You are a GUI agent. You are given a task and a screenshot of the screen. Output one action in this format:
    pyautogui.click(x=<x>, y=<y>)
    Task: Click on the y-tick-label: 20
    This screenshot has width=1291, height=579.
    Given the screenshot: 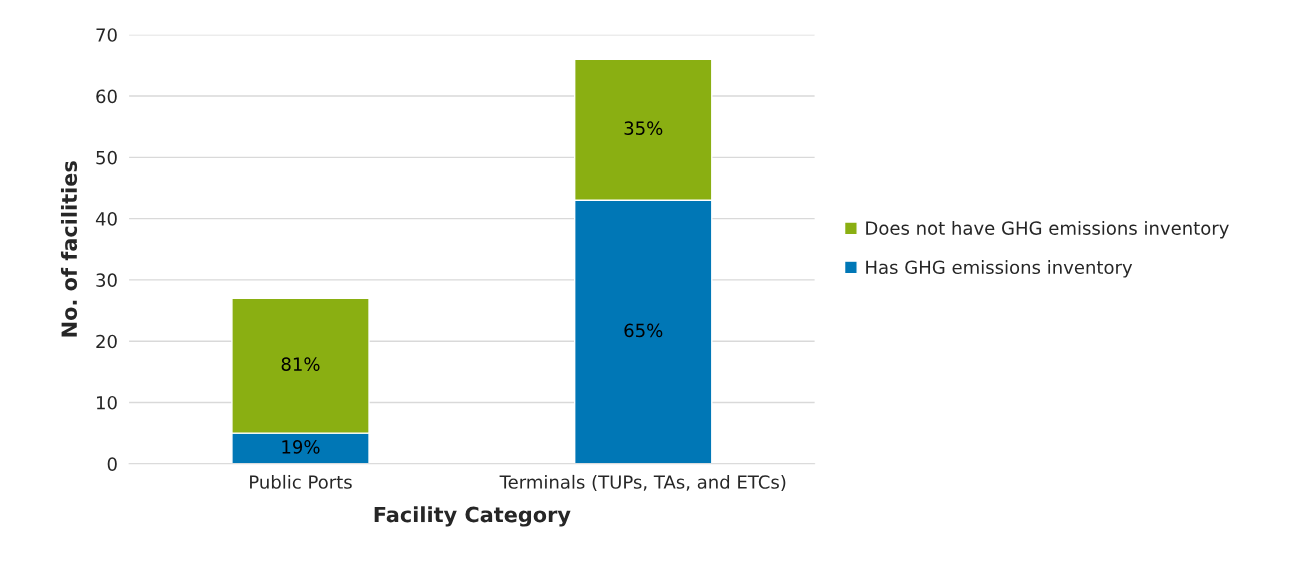 What is the action you would take?
    pyautogui.click(x=106, y=341)
    